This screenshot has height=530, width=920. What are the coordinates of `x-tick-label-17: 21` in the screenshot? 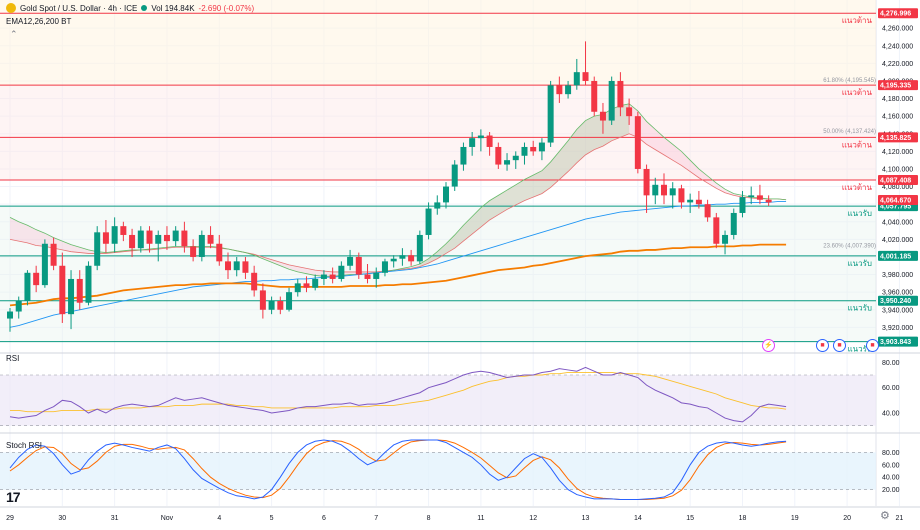 It's located at (900, 518).